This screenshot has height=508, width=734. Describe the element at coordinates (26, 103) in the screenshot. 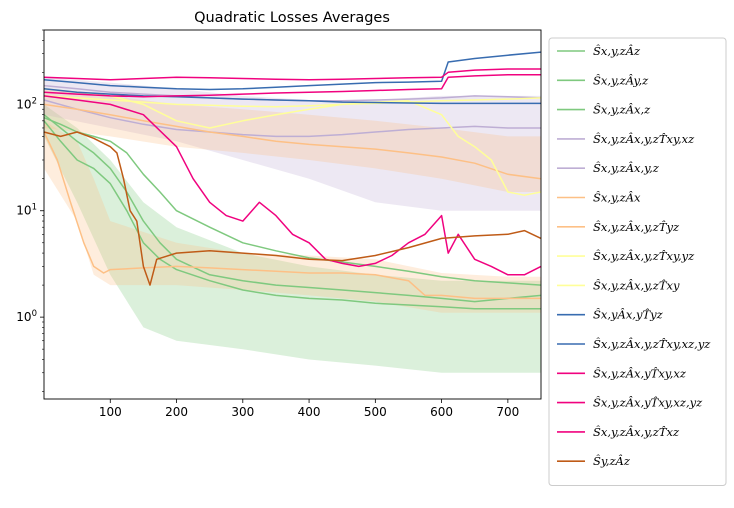

I see `y-tick-label: 10²` at that location.